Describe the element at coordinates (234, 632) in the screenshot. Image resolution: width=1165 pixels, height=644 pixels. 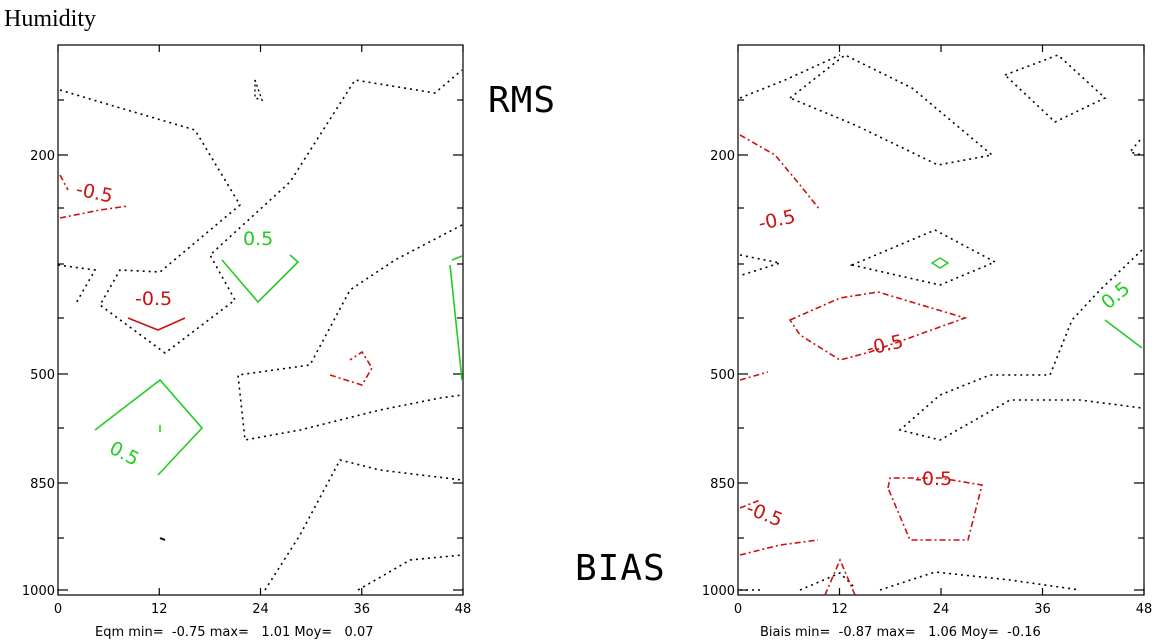
I see `chart-stats: Eqm min= -0.75 max= 1.01 Moy= 0.07` at that location.